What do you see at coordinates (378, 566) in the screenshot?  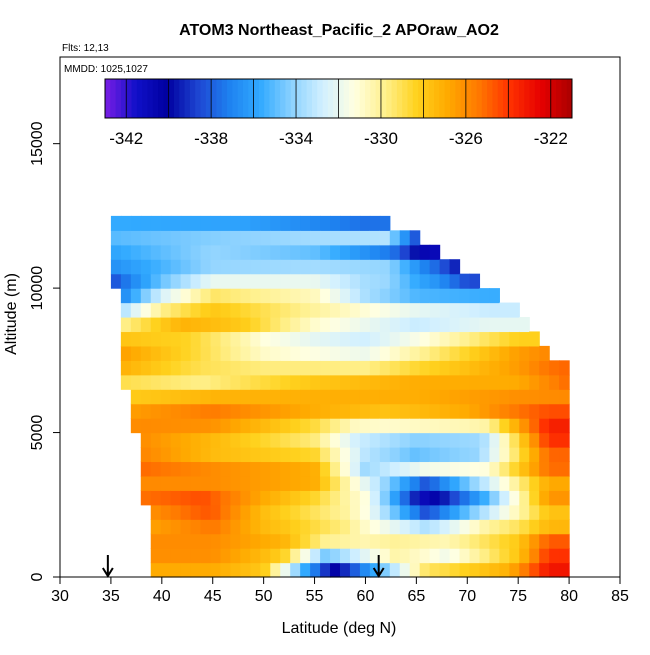 I see `arrow-marker` at bounding box center [378, 566].